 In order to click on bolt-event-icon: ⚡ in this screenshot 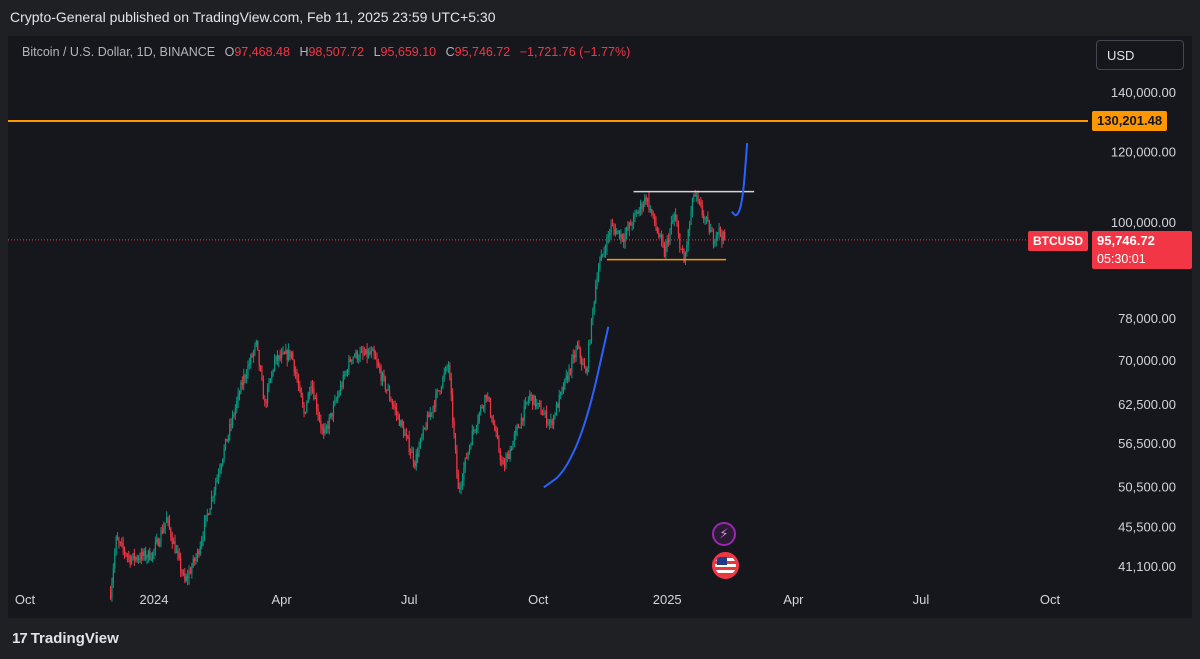, I will do `click(724, 534)`.